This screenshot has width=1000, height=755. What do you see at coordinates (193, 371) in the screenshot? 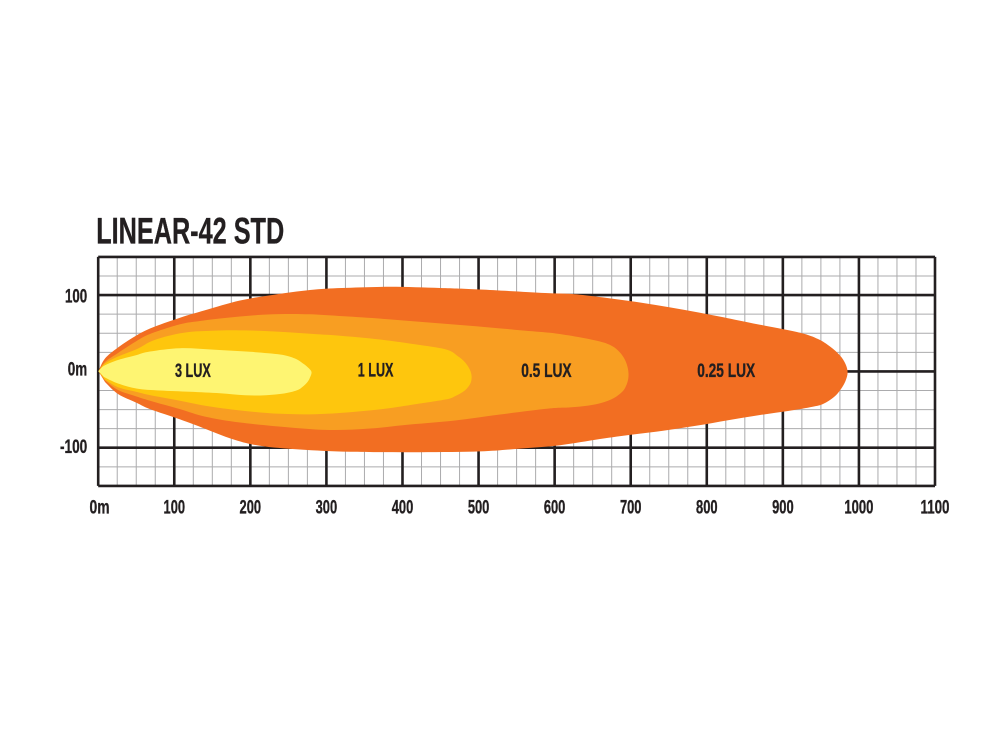
I see `svg-text: 3 LUX` at bounding box center [193, 371].